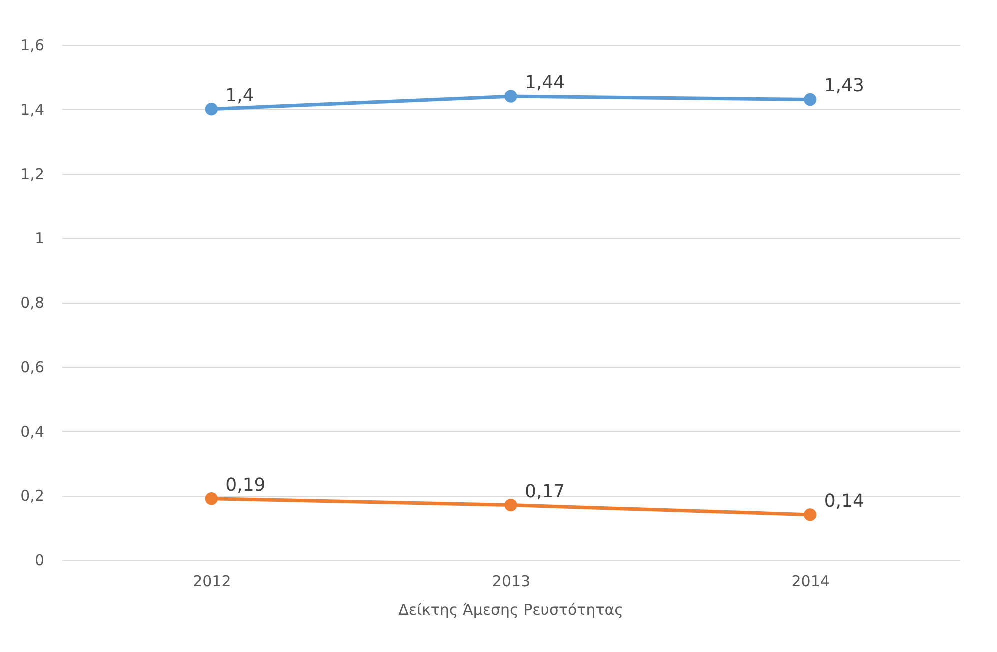  What do you see at coordinates (844, 501) in the screenshot?
I see `data-label: 0,14` at bounding box center [844, 501].